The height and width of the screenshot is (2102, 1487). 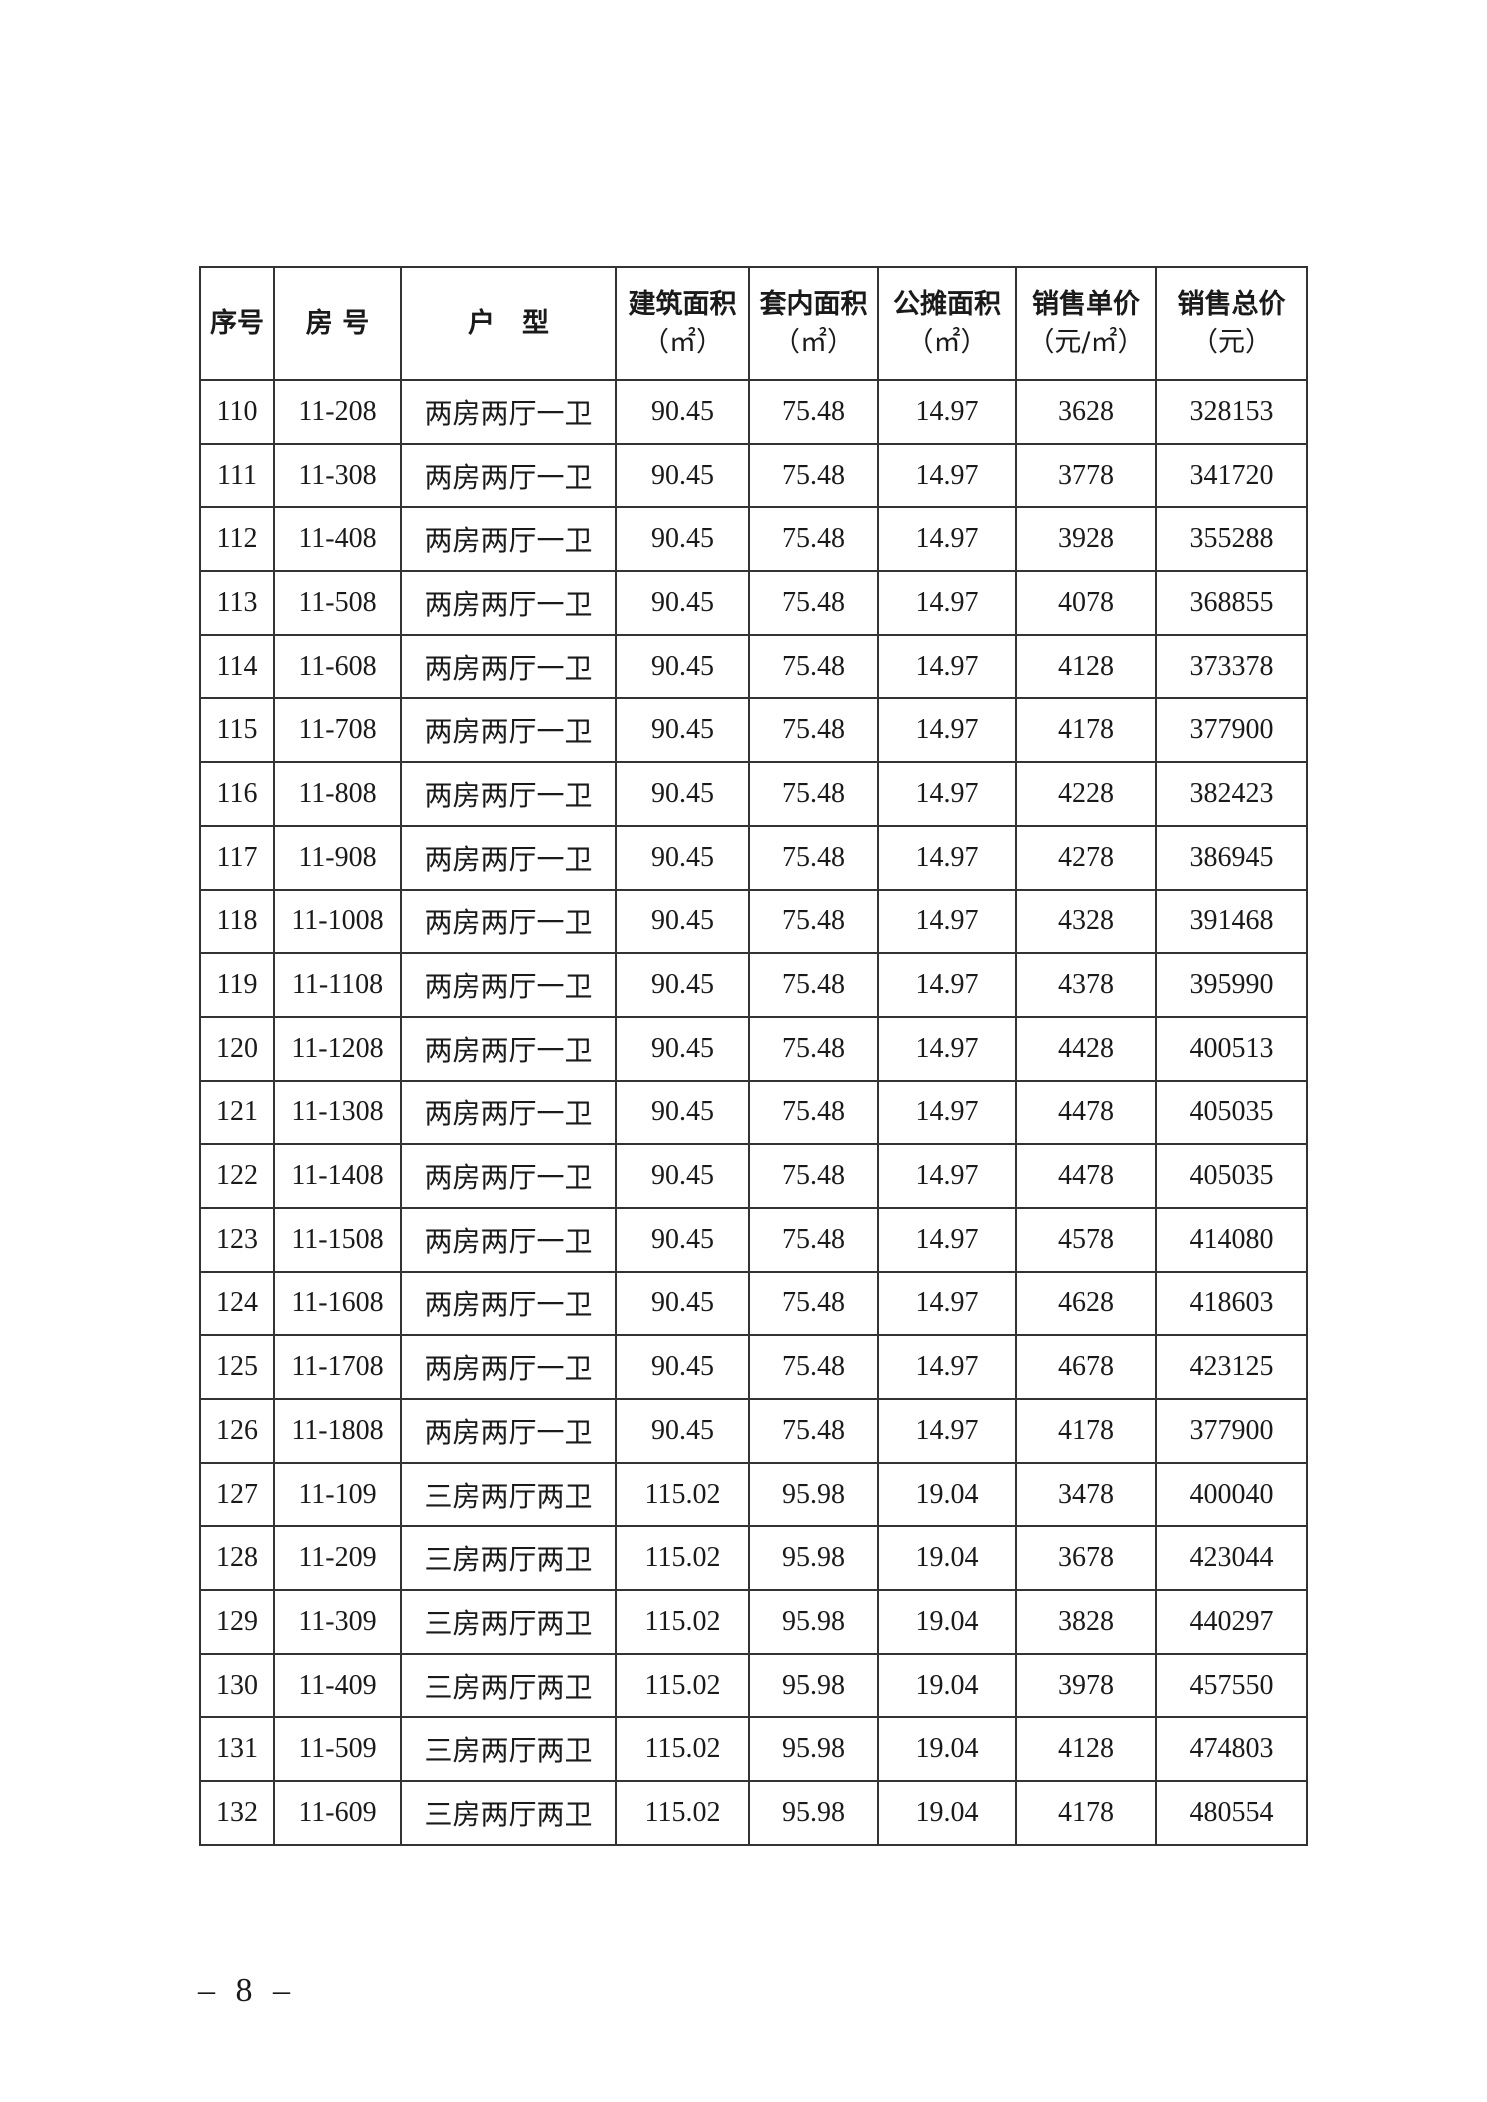 What do you see at coordinates (237, 1685) in the screenshot?
I see `table-cell: 130` at bounding box center [237, 1685].